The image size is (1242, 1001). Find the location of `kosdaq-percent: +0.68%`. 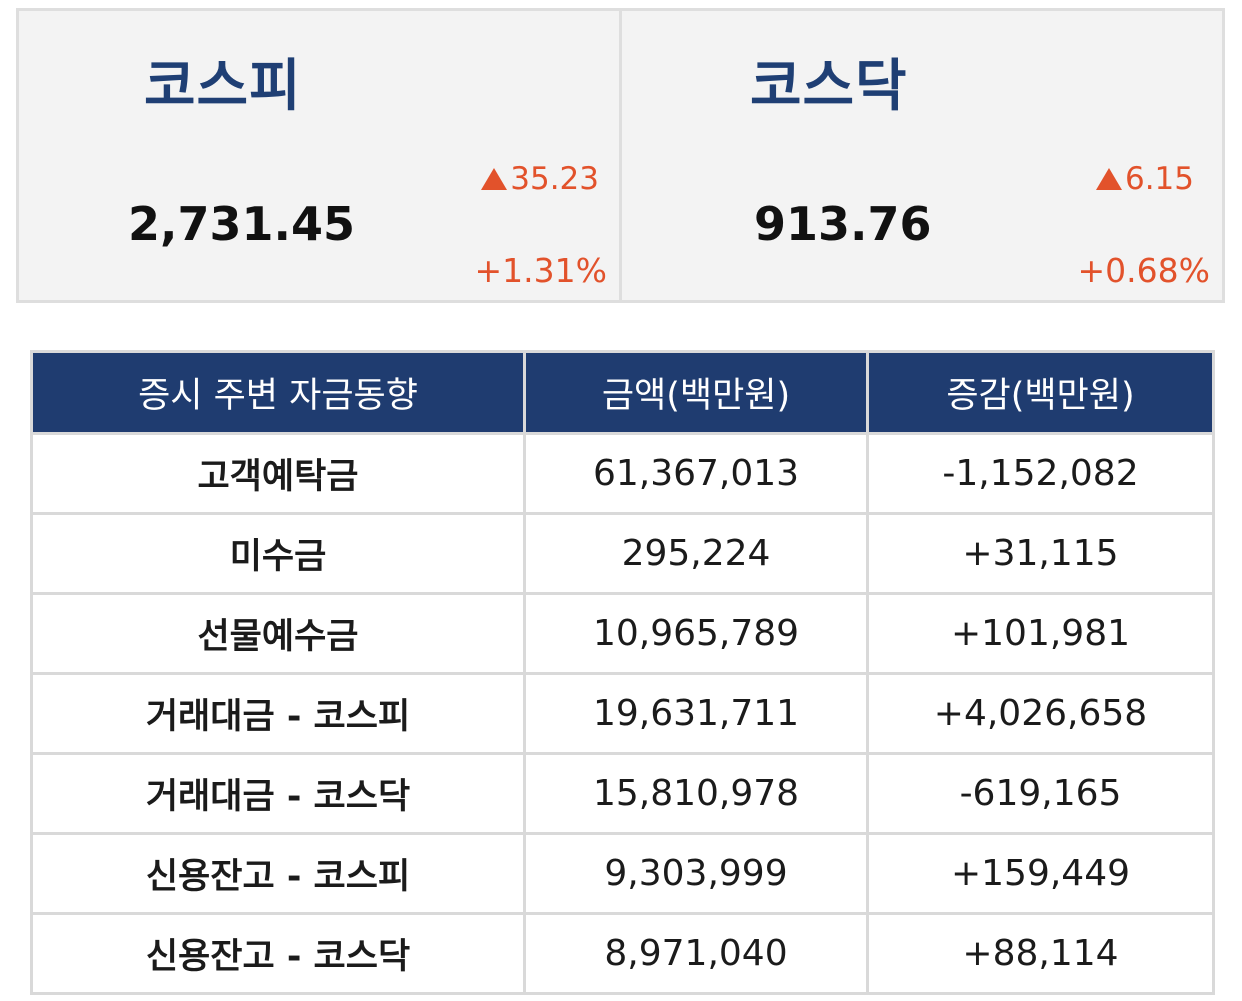

kosdaq-percent: +0.68% is located at coordinates (1143, 270).